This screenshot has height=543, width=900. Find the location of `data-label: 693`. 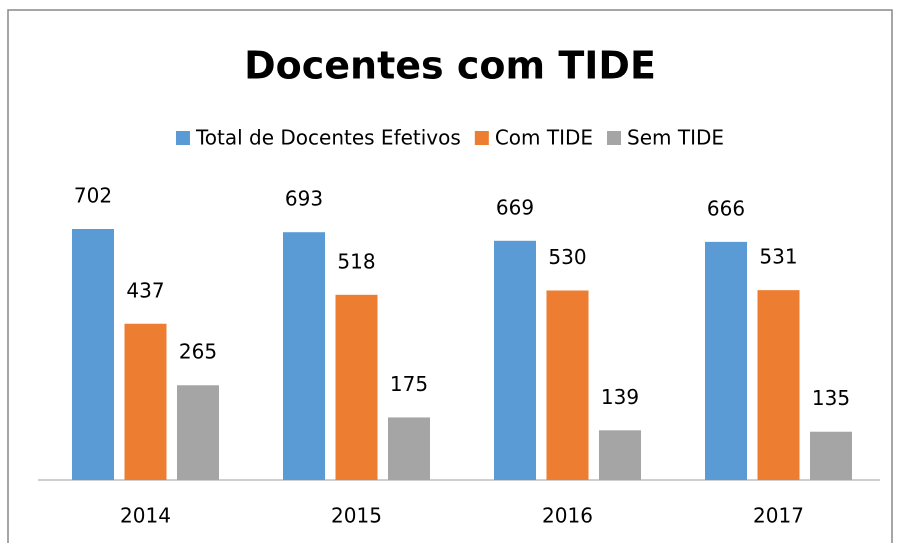

data-label: 693 is located at coordinates (304, 199).